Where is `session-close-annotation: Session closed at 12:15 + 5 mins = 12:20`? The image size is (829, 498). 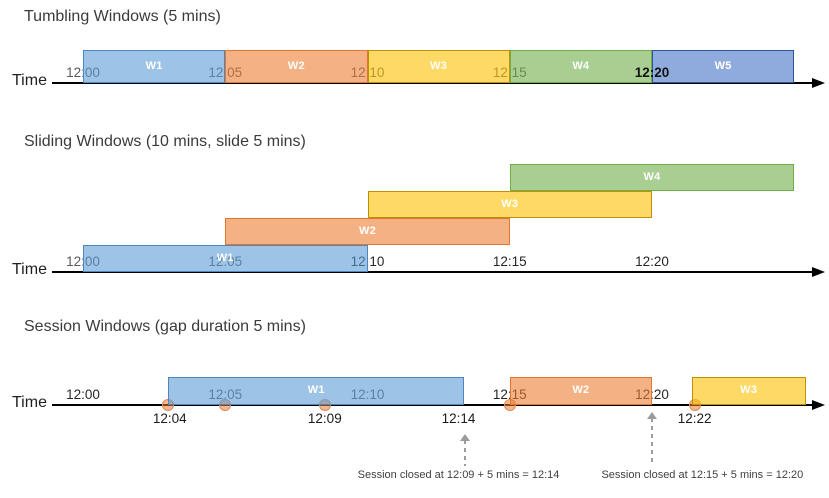
session-close-annotation: Session closed at 12:15 + 5 mins = 12:20 is located at coordinates (702, 475).